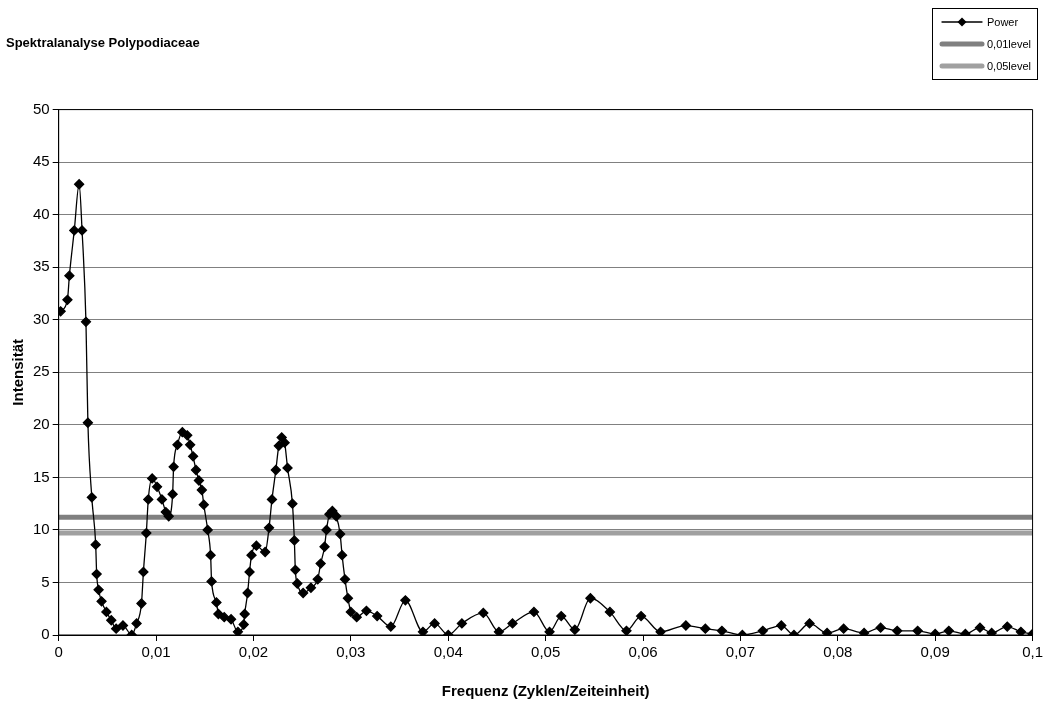 The width and height of the screenshot is (1046, 713). Describe the element at coordinates (1032, 652) in the screenshot. I see `x-tick-label: 0,1` at that location.